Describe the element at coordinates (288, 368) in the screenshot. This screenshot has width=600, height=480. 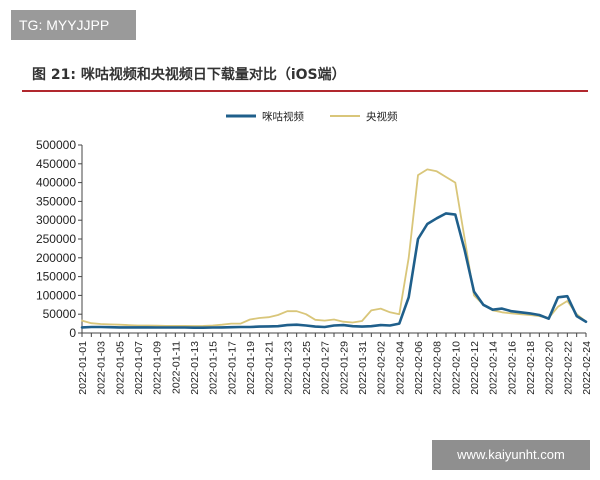
I see `x-tick-label: 2022-01-23` at that location.